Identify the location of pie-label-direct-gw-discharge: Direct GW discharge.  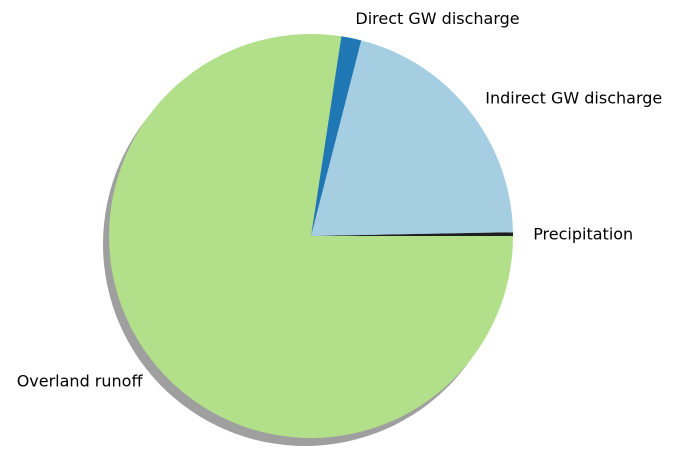
(437, 18).